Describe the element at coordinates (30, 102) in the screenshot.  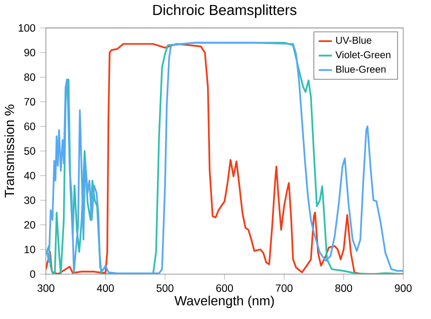
I see `y-tick-label: 70` at that location.